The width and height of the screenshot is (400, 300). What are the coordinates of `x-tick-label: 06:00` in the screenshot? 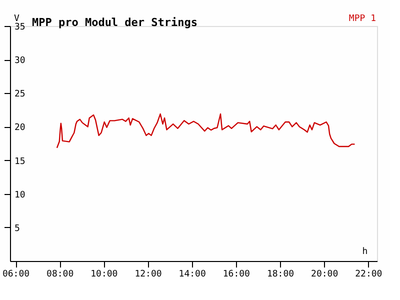 It's located at (16, 275).